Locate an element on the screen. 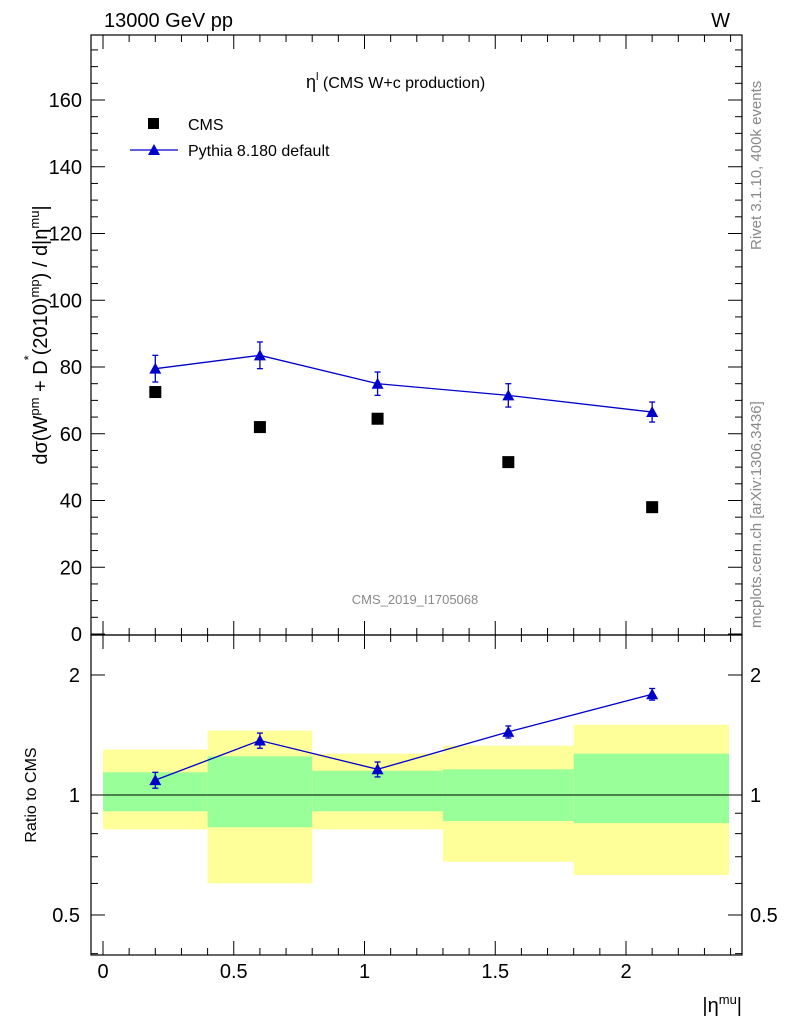 This screenshot has height=1024, width=786. x-tick-label: 1.5 is located at coordinates (495, 972).